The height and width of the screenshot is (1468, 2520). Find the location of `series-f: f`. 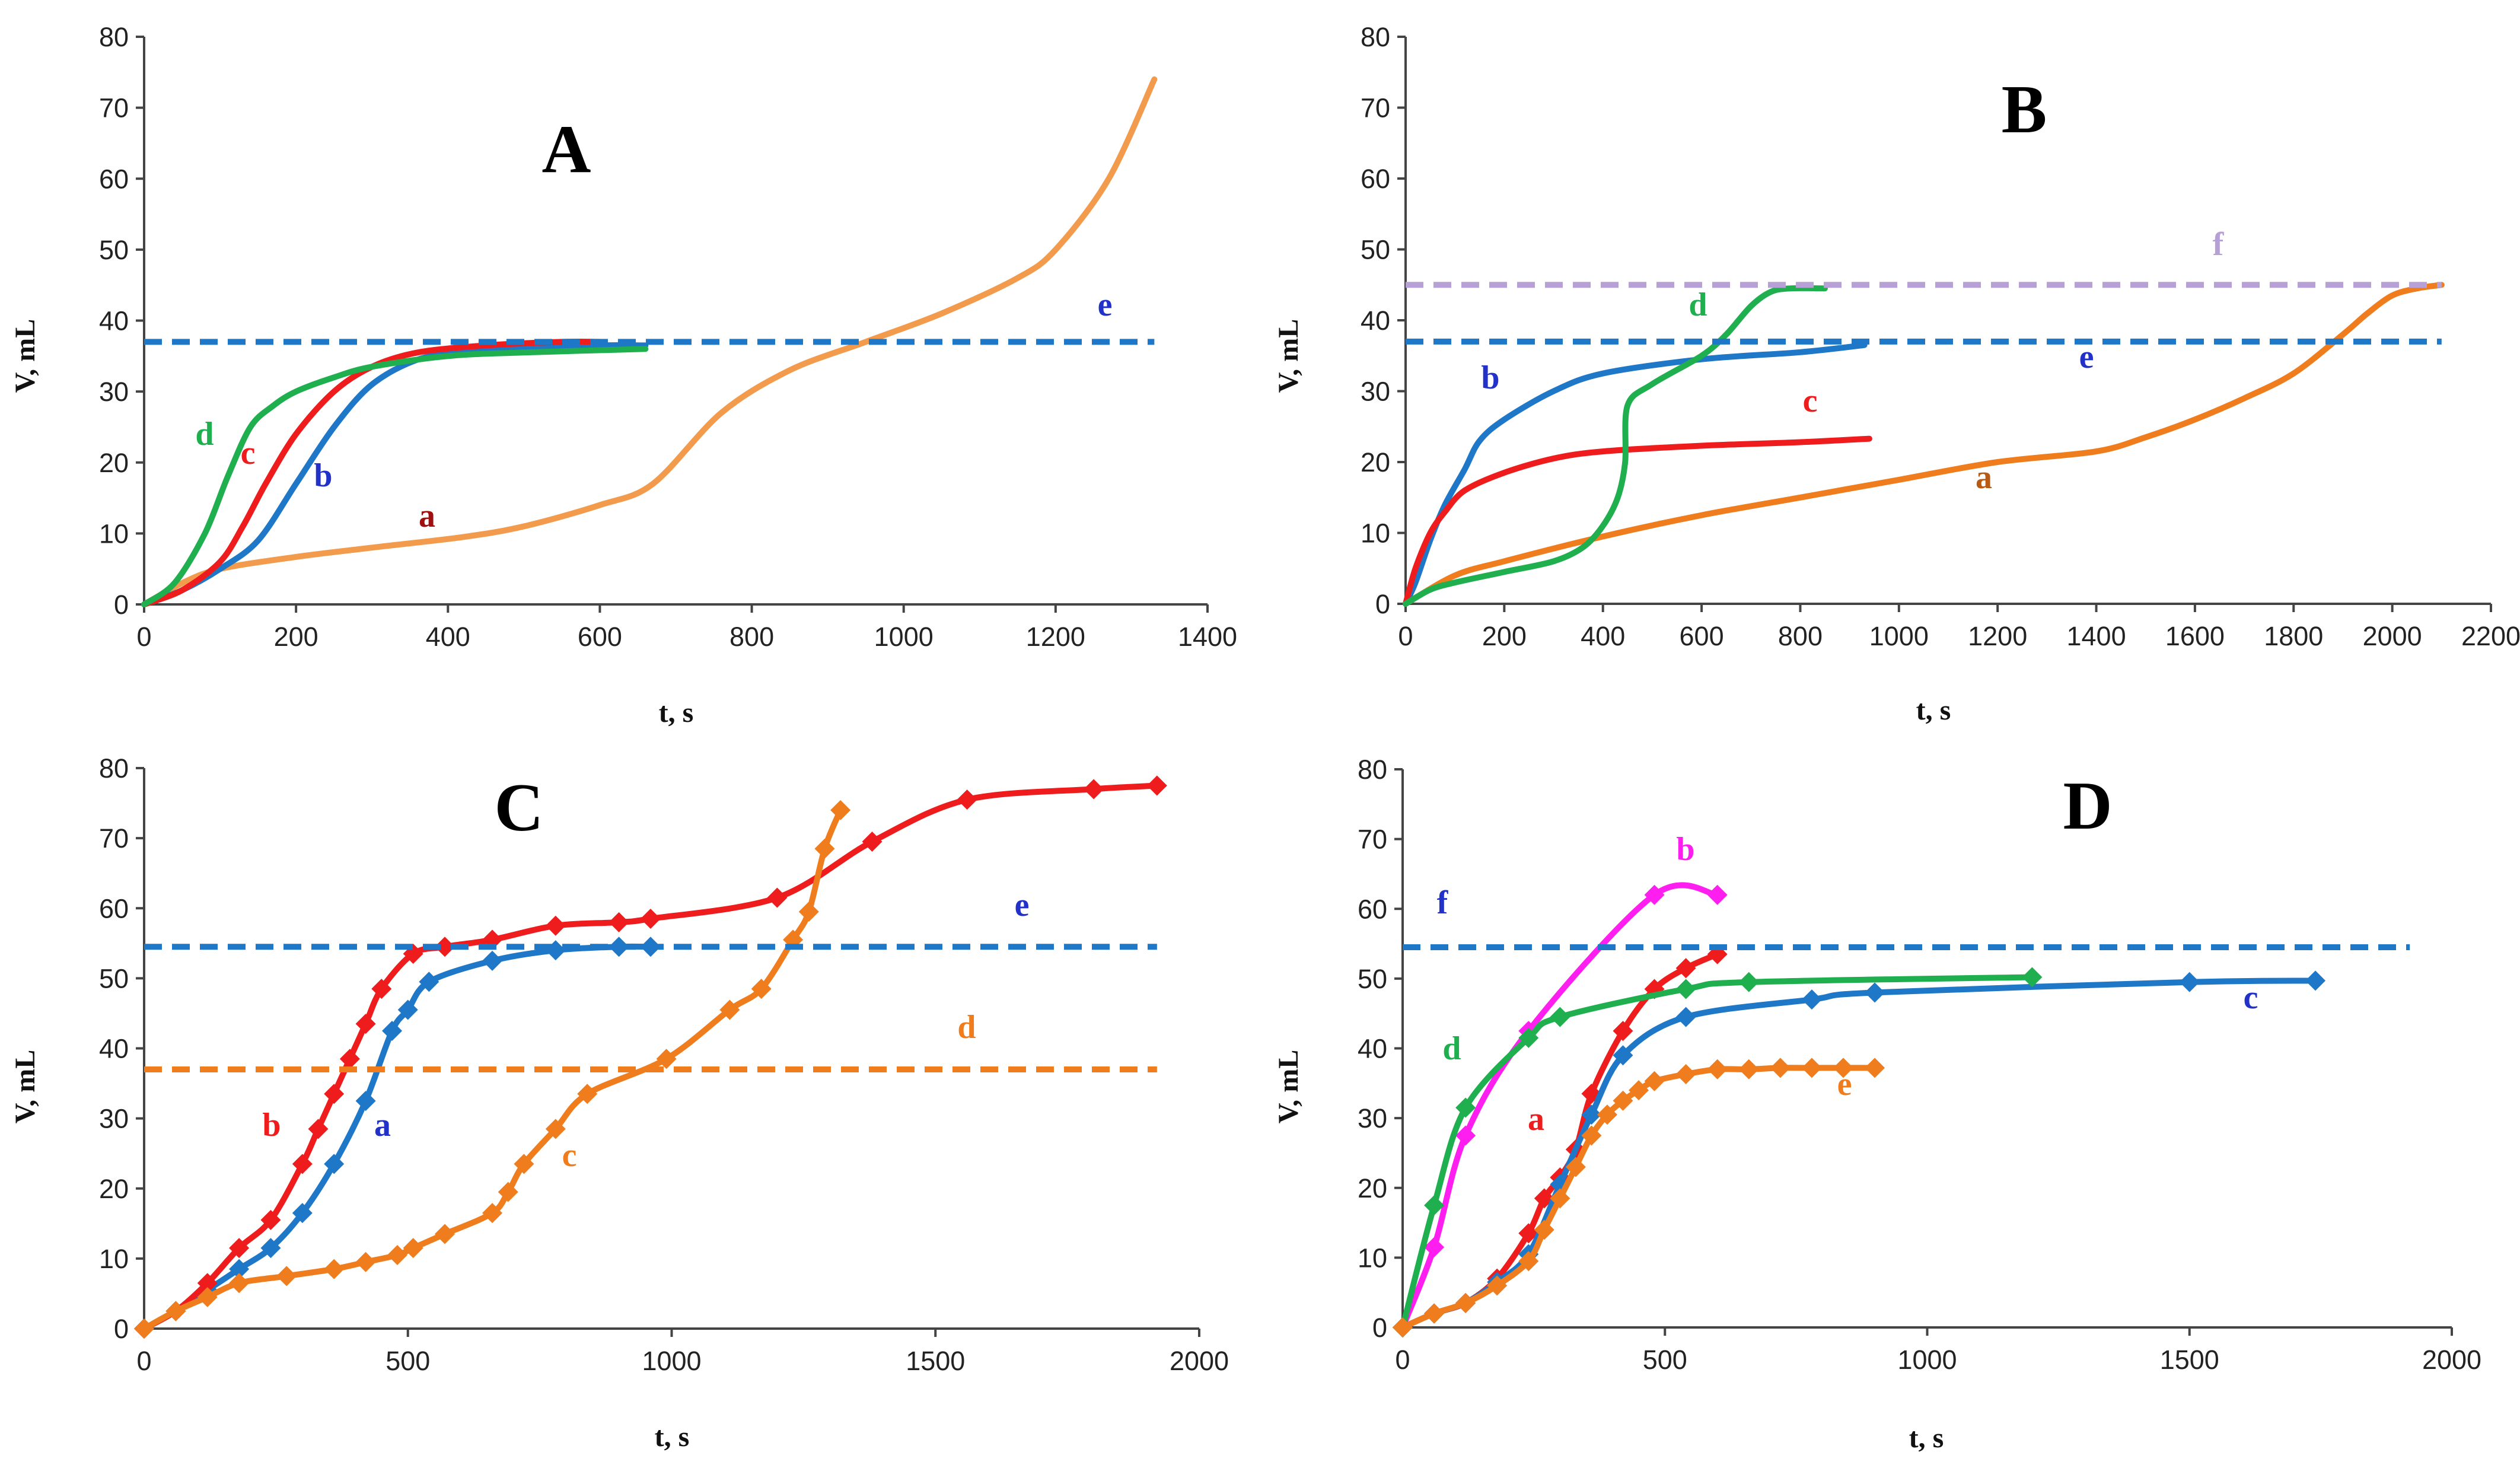

series-f: f is located at coordinates (1906, 917).